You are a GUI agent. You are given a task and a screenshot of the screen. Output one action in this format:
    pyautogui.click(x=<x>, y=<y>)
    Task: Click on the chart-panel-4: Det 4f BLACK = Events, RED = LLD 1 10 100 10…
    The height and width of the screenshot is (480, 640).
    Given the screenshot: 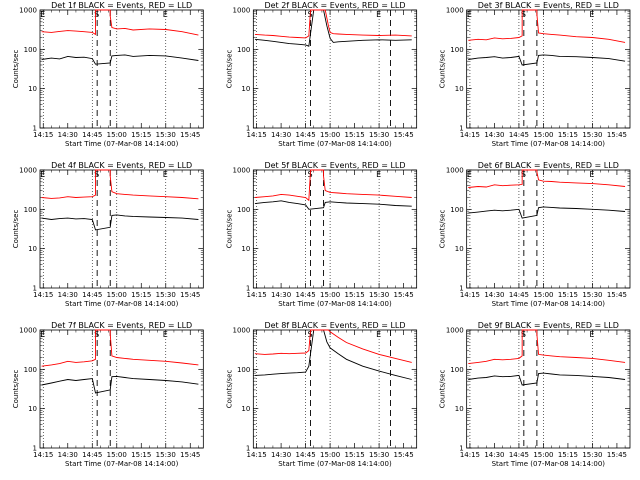 What is the action you would take?
    pyautogui.click(x=108, y=234)
    